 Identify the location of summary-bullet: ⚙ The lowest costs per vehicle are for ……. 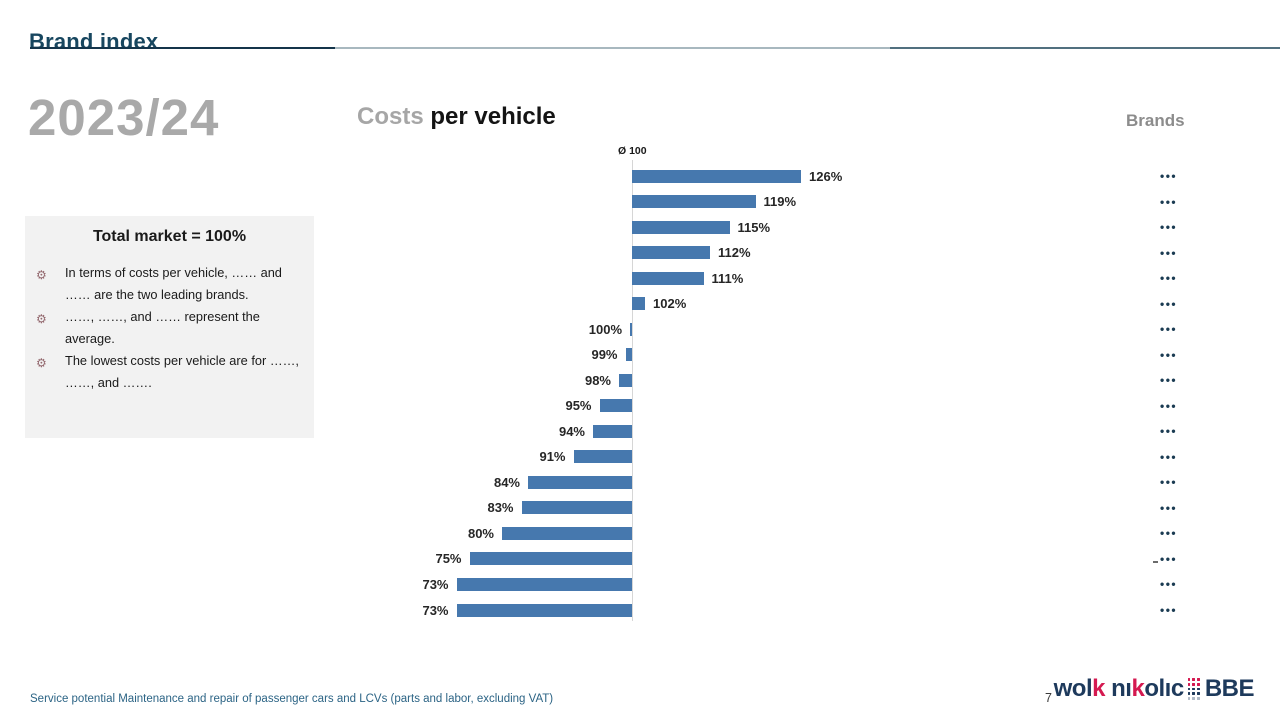
(169, 372).